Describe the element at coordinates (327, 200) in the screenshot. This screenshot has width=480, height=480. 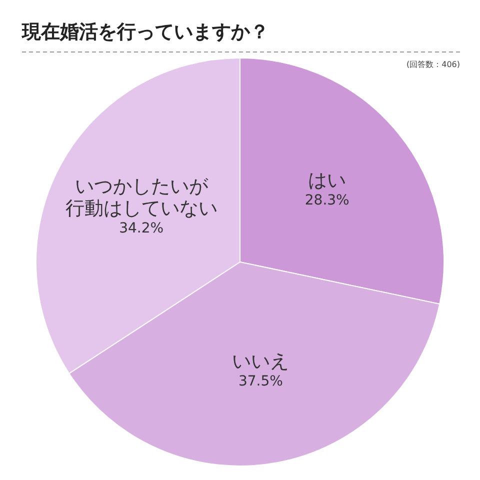
I see `data-label: 28.3%` at that location.